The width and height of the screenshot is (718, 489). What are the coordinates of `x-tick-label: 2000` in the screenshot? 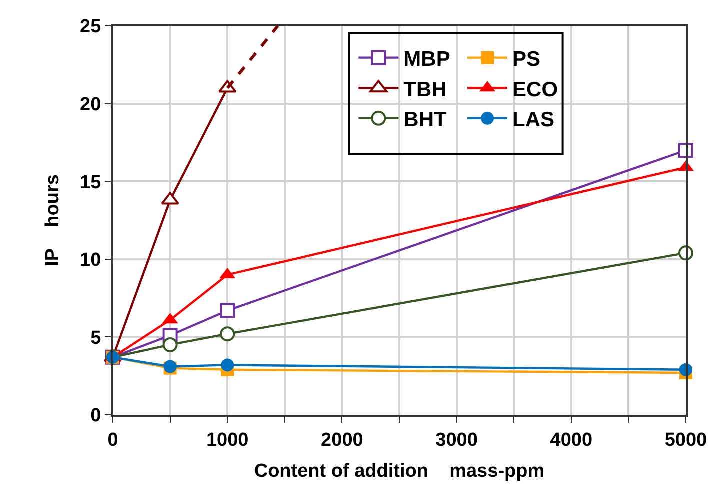 It's located at (342, 440).